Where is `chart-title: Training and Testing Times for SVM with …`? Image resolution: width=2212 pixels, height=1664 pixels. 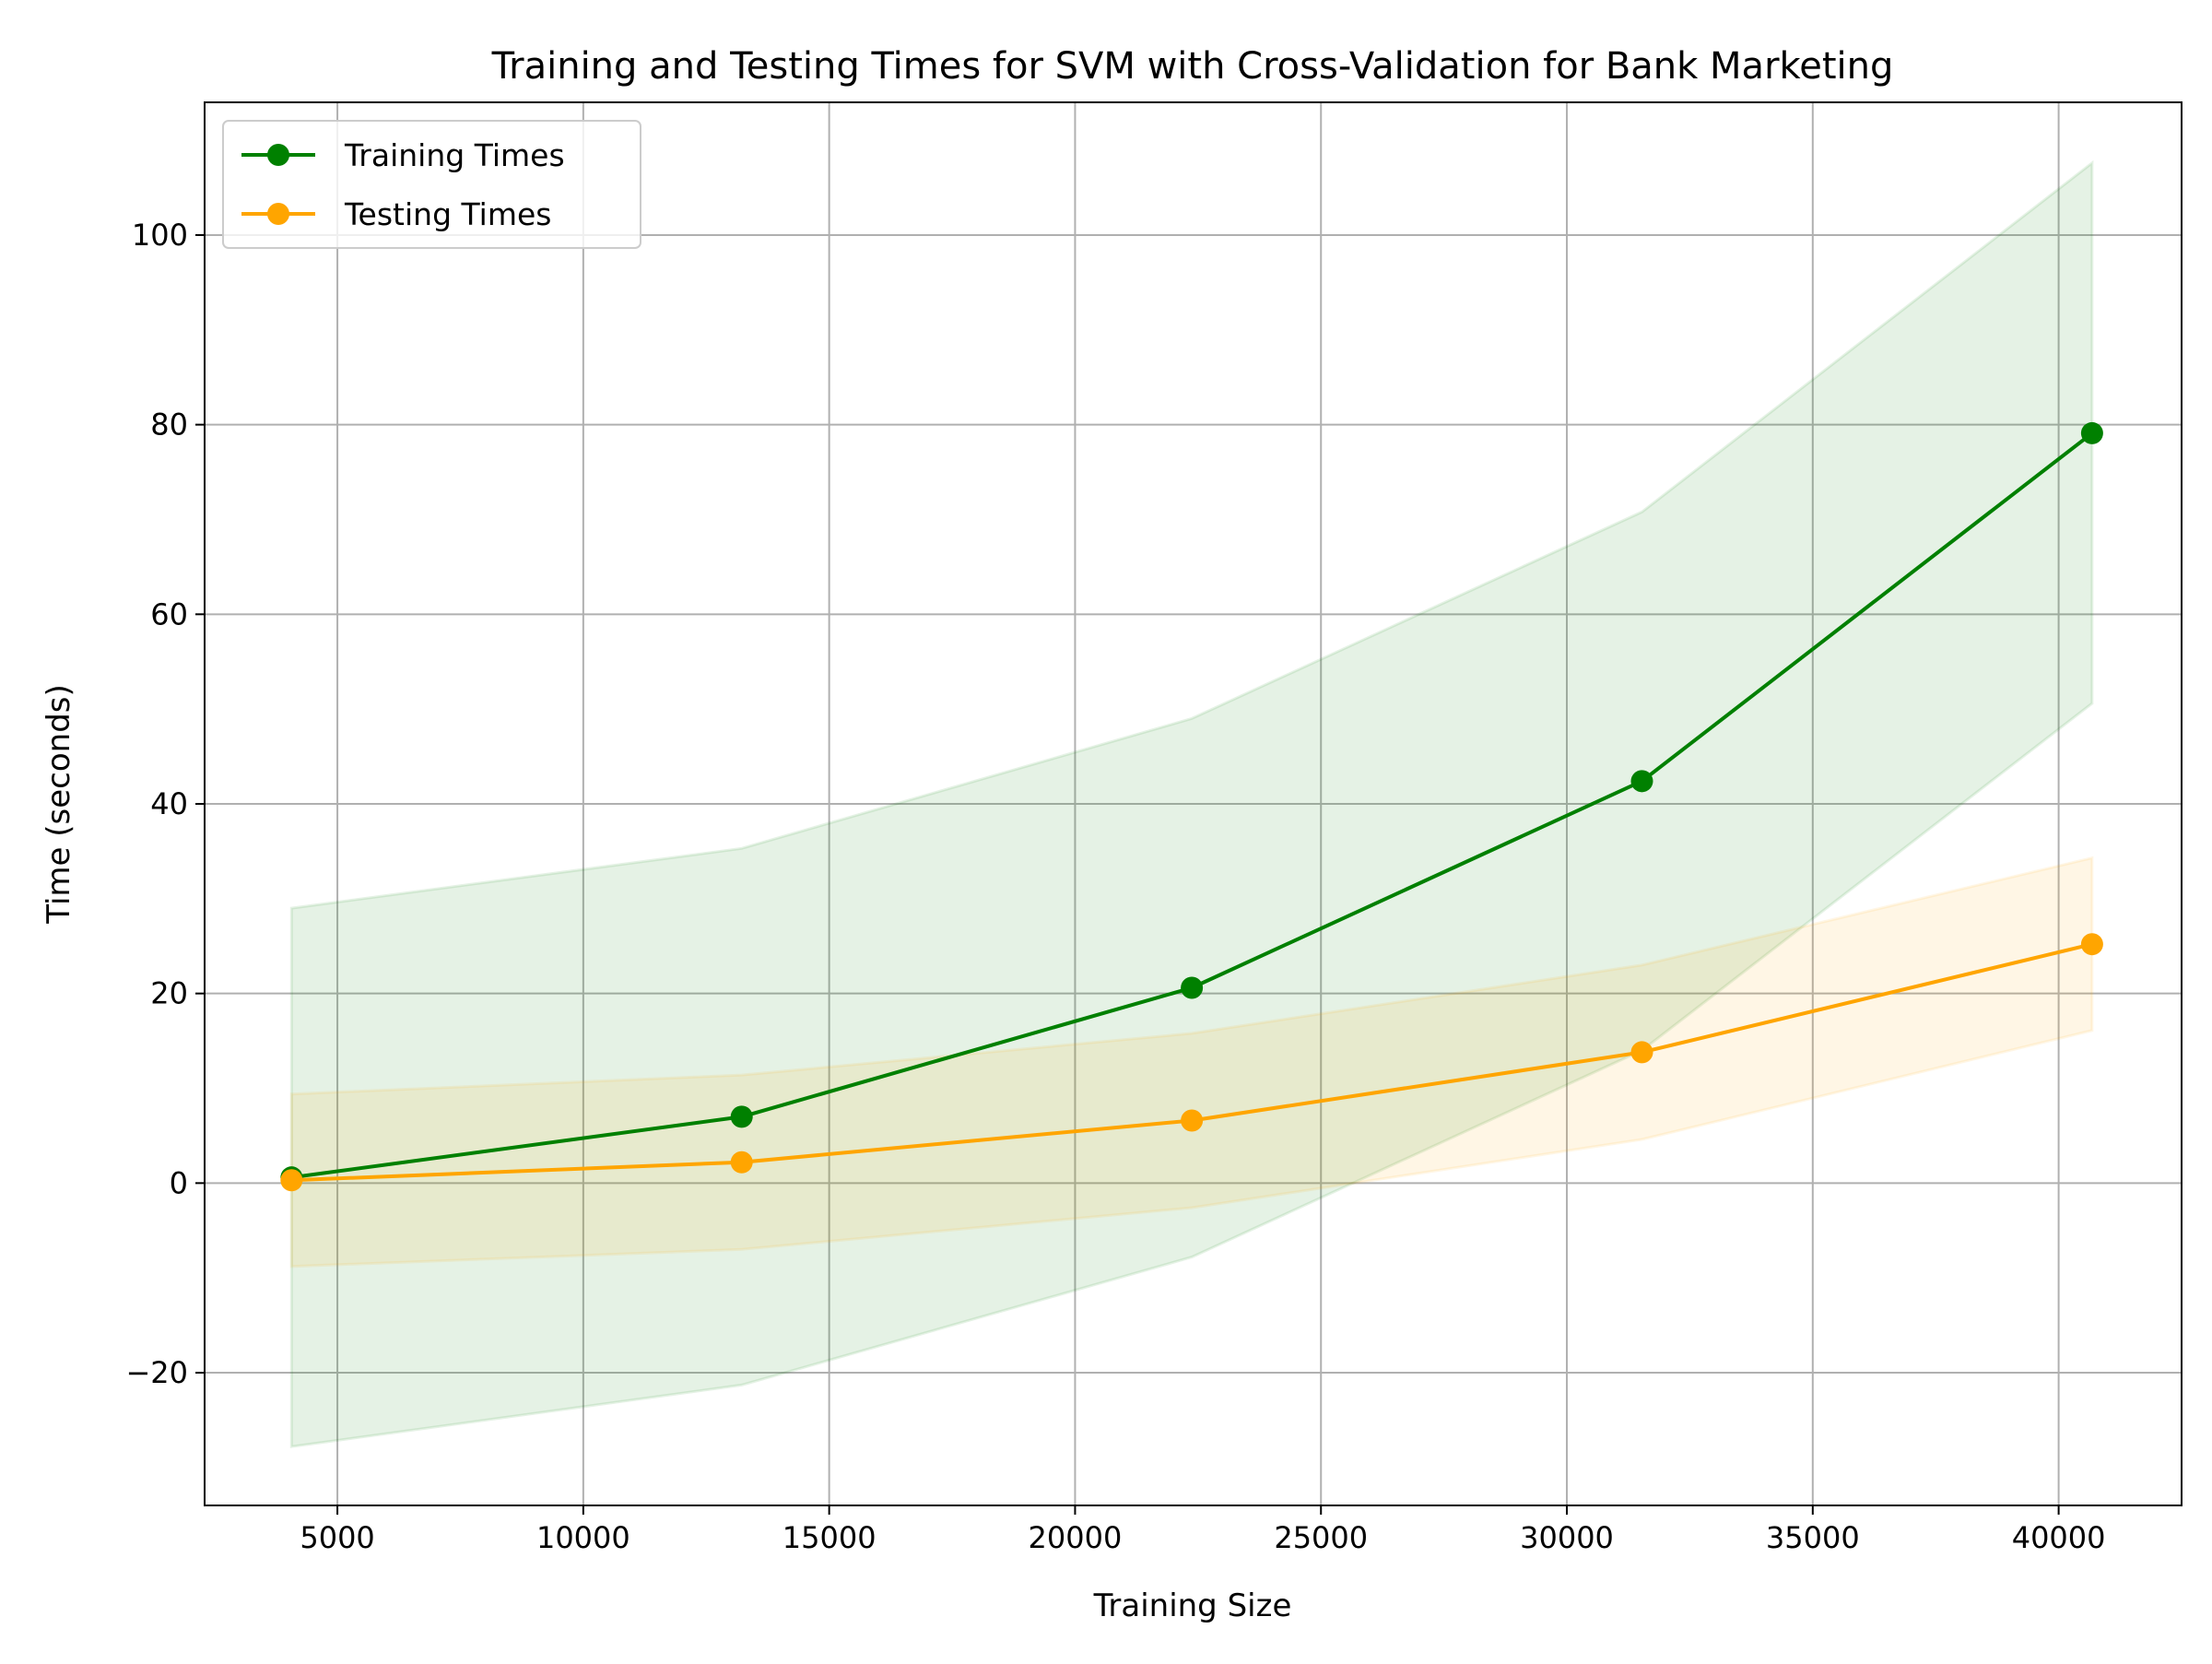 chart-title: Training and Testing Times for SVM with … is located at coordinates (1192, 66).